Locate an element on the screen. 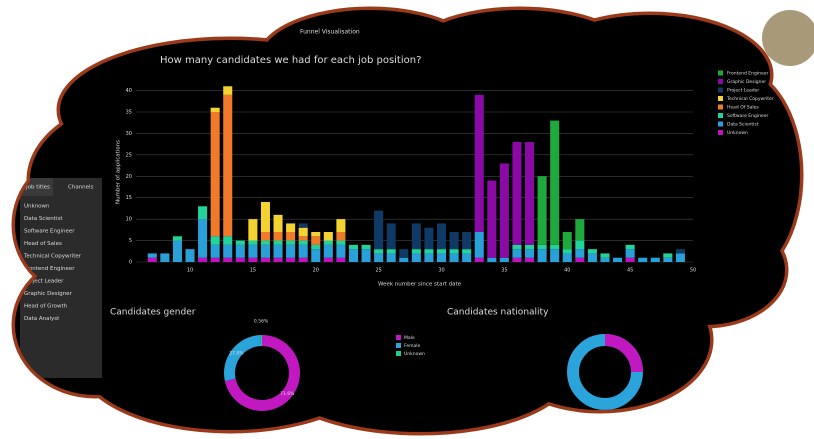  sidebar-item: Head of Growth is located at coordinates (46, 307).